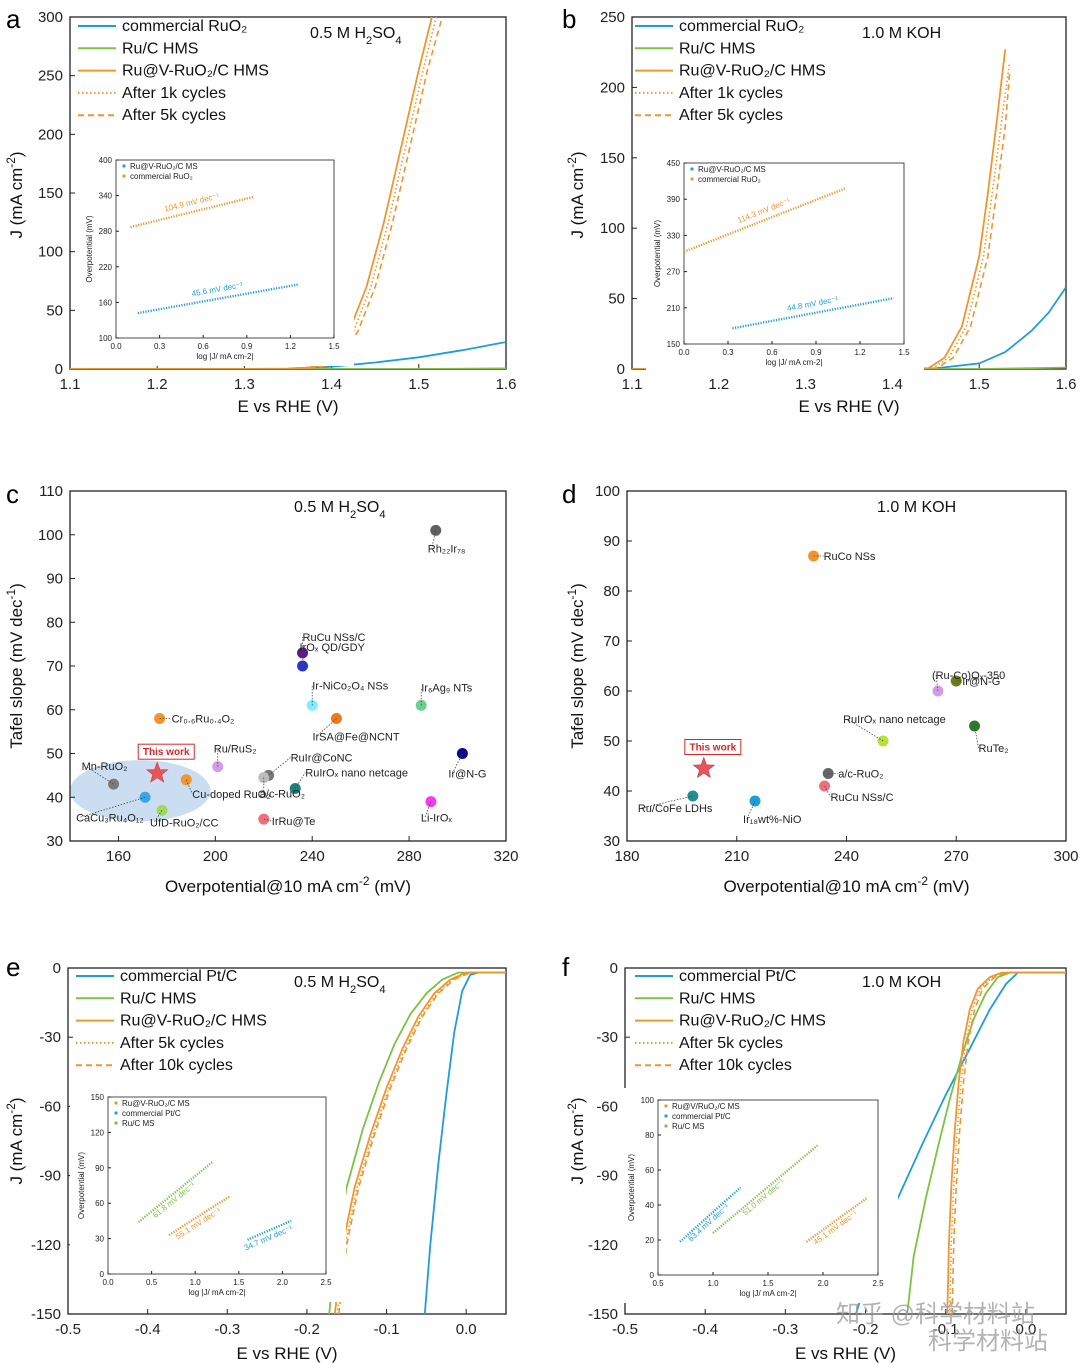  Describe the element at coordinates (816, 352) in the screenshot. I see `x-tick-label: 0.9` at that location.